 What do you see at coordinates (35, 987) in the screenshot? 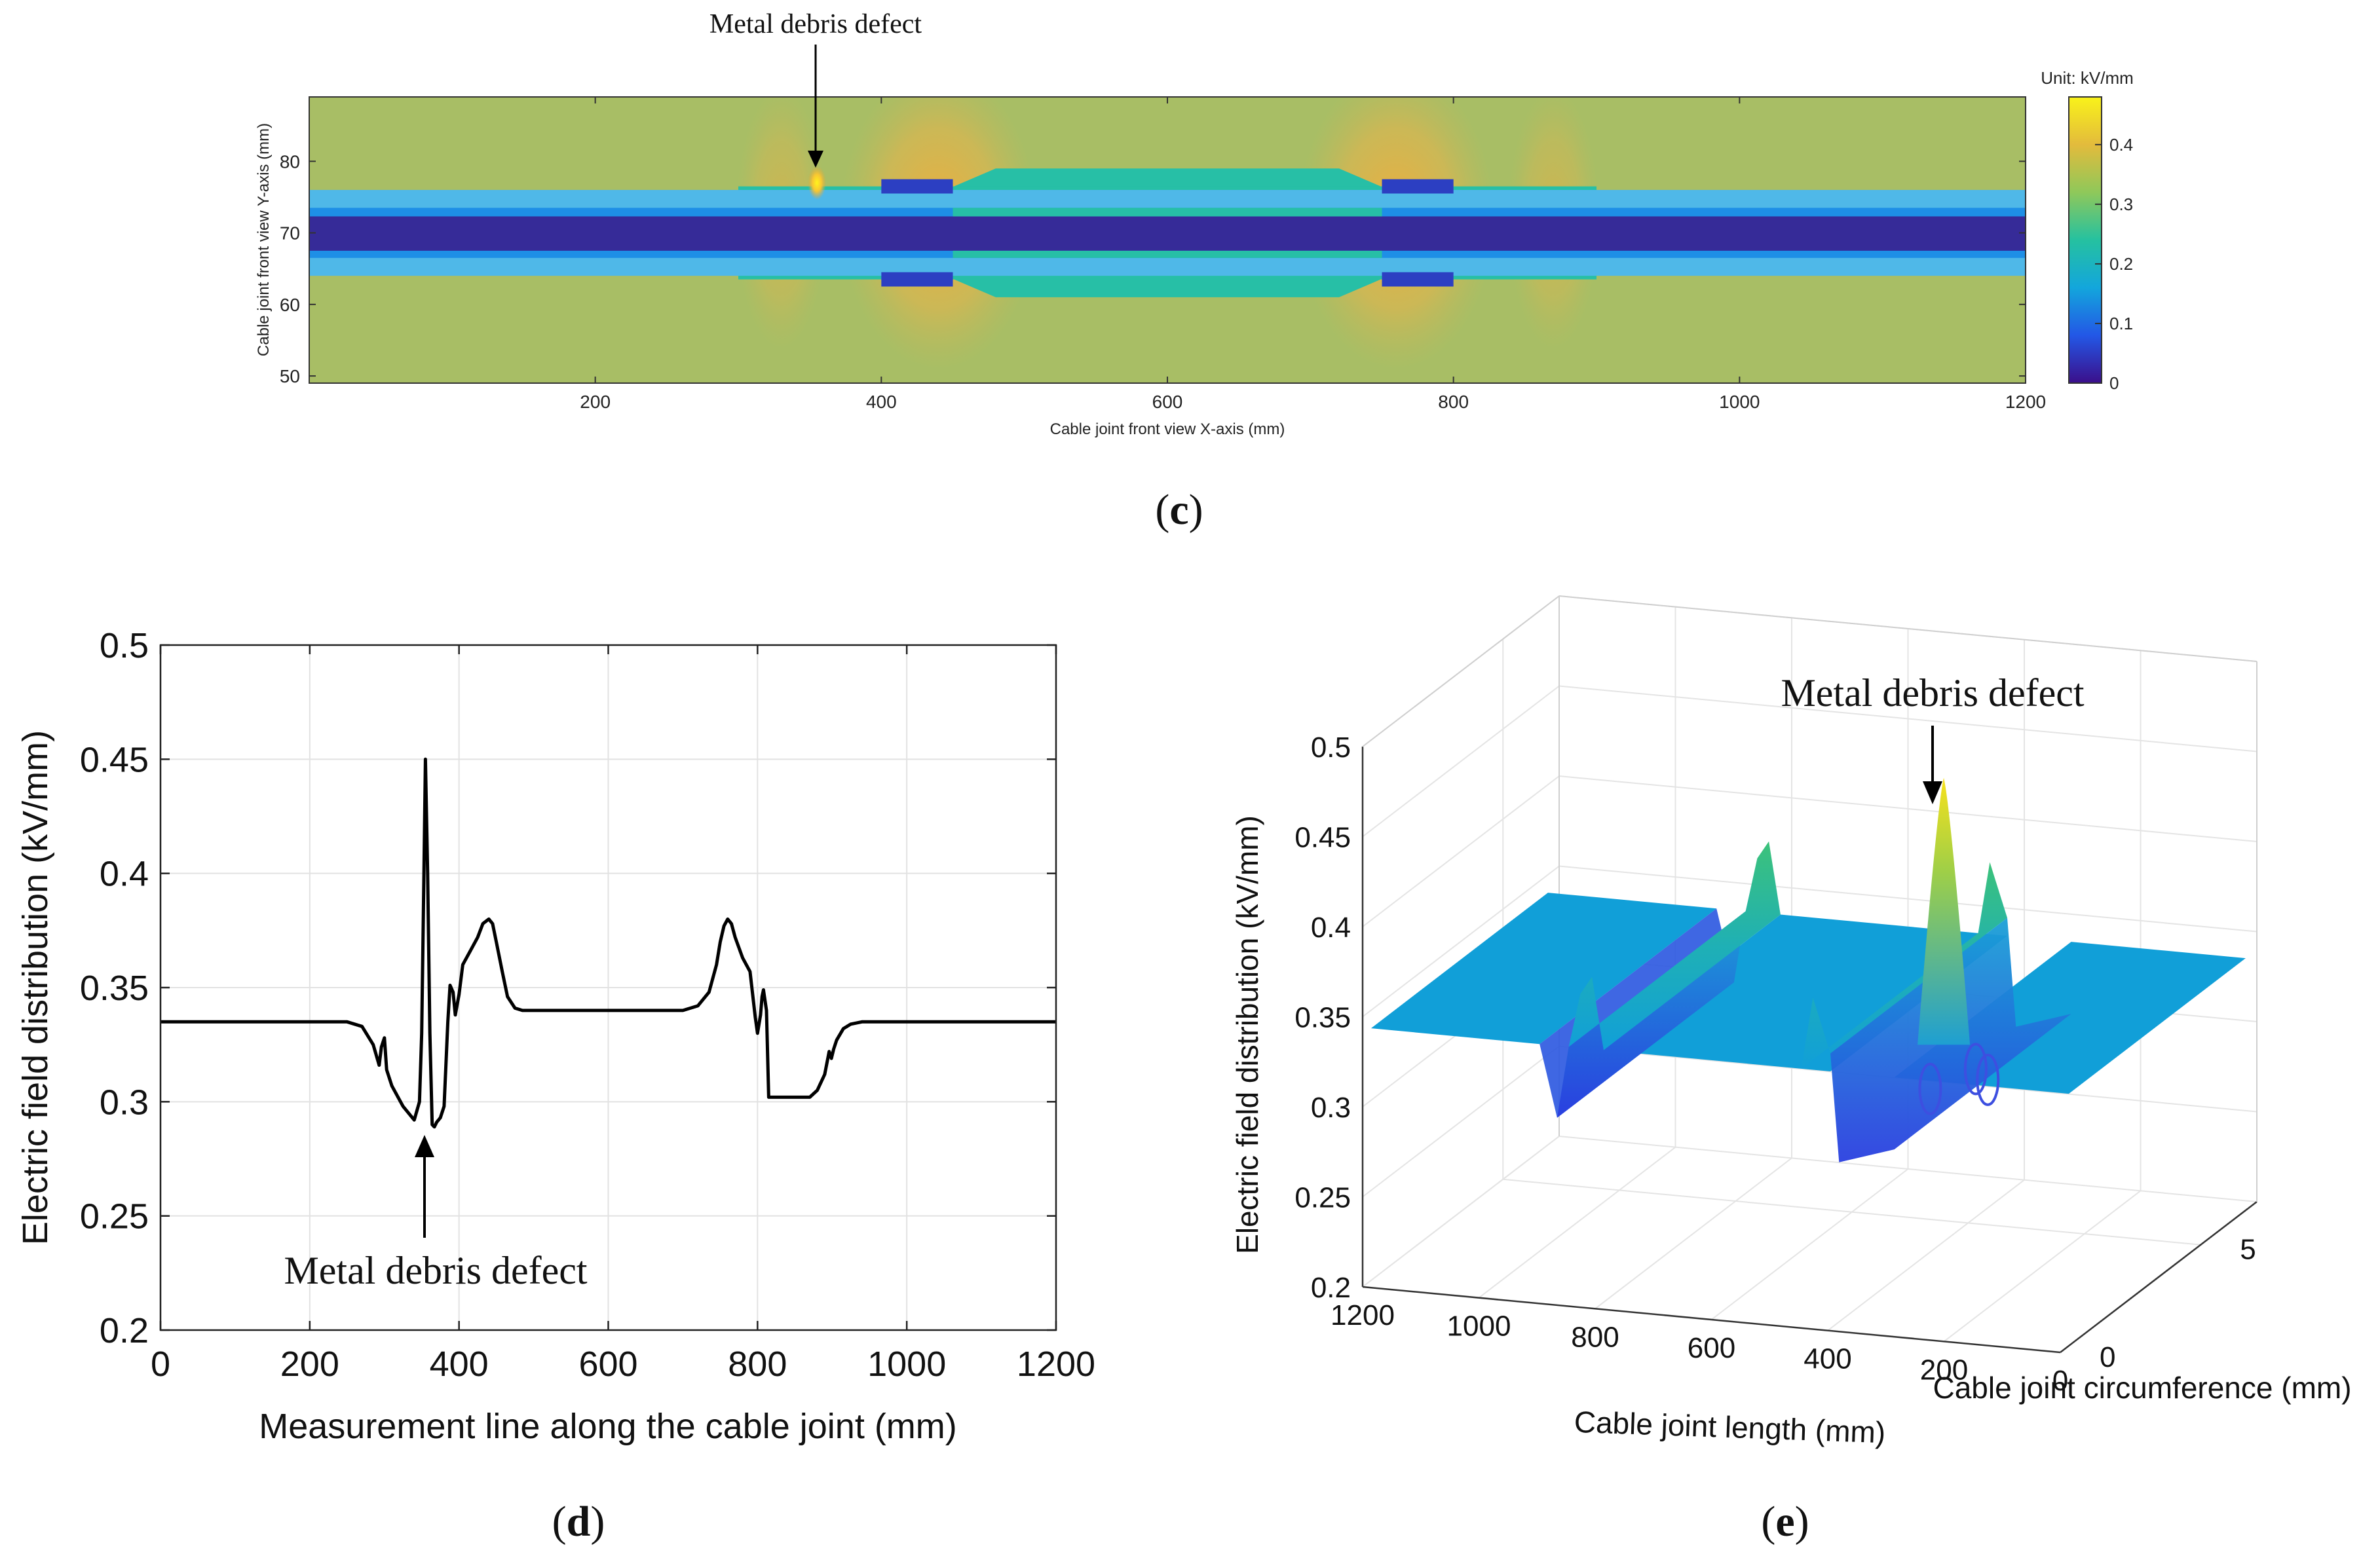
I see `line-y-axis-label: Electric field distribution (kV/mm)` at bounding box center [35, 987].